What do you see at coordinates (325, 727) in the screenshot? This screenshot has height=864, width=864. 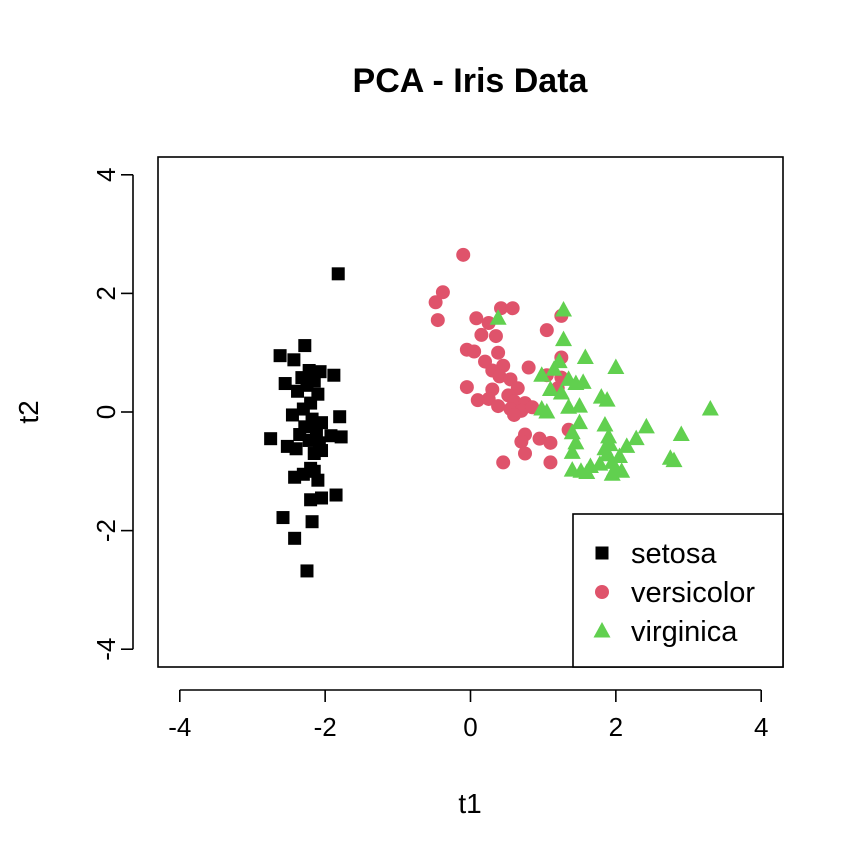 I see `x-tick-label: -2` at bounding box center [325, 727].